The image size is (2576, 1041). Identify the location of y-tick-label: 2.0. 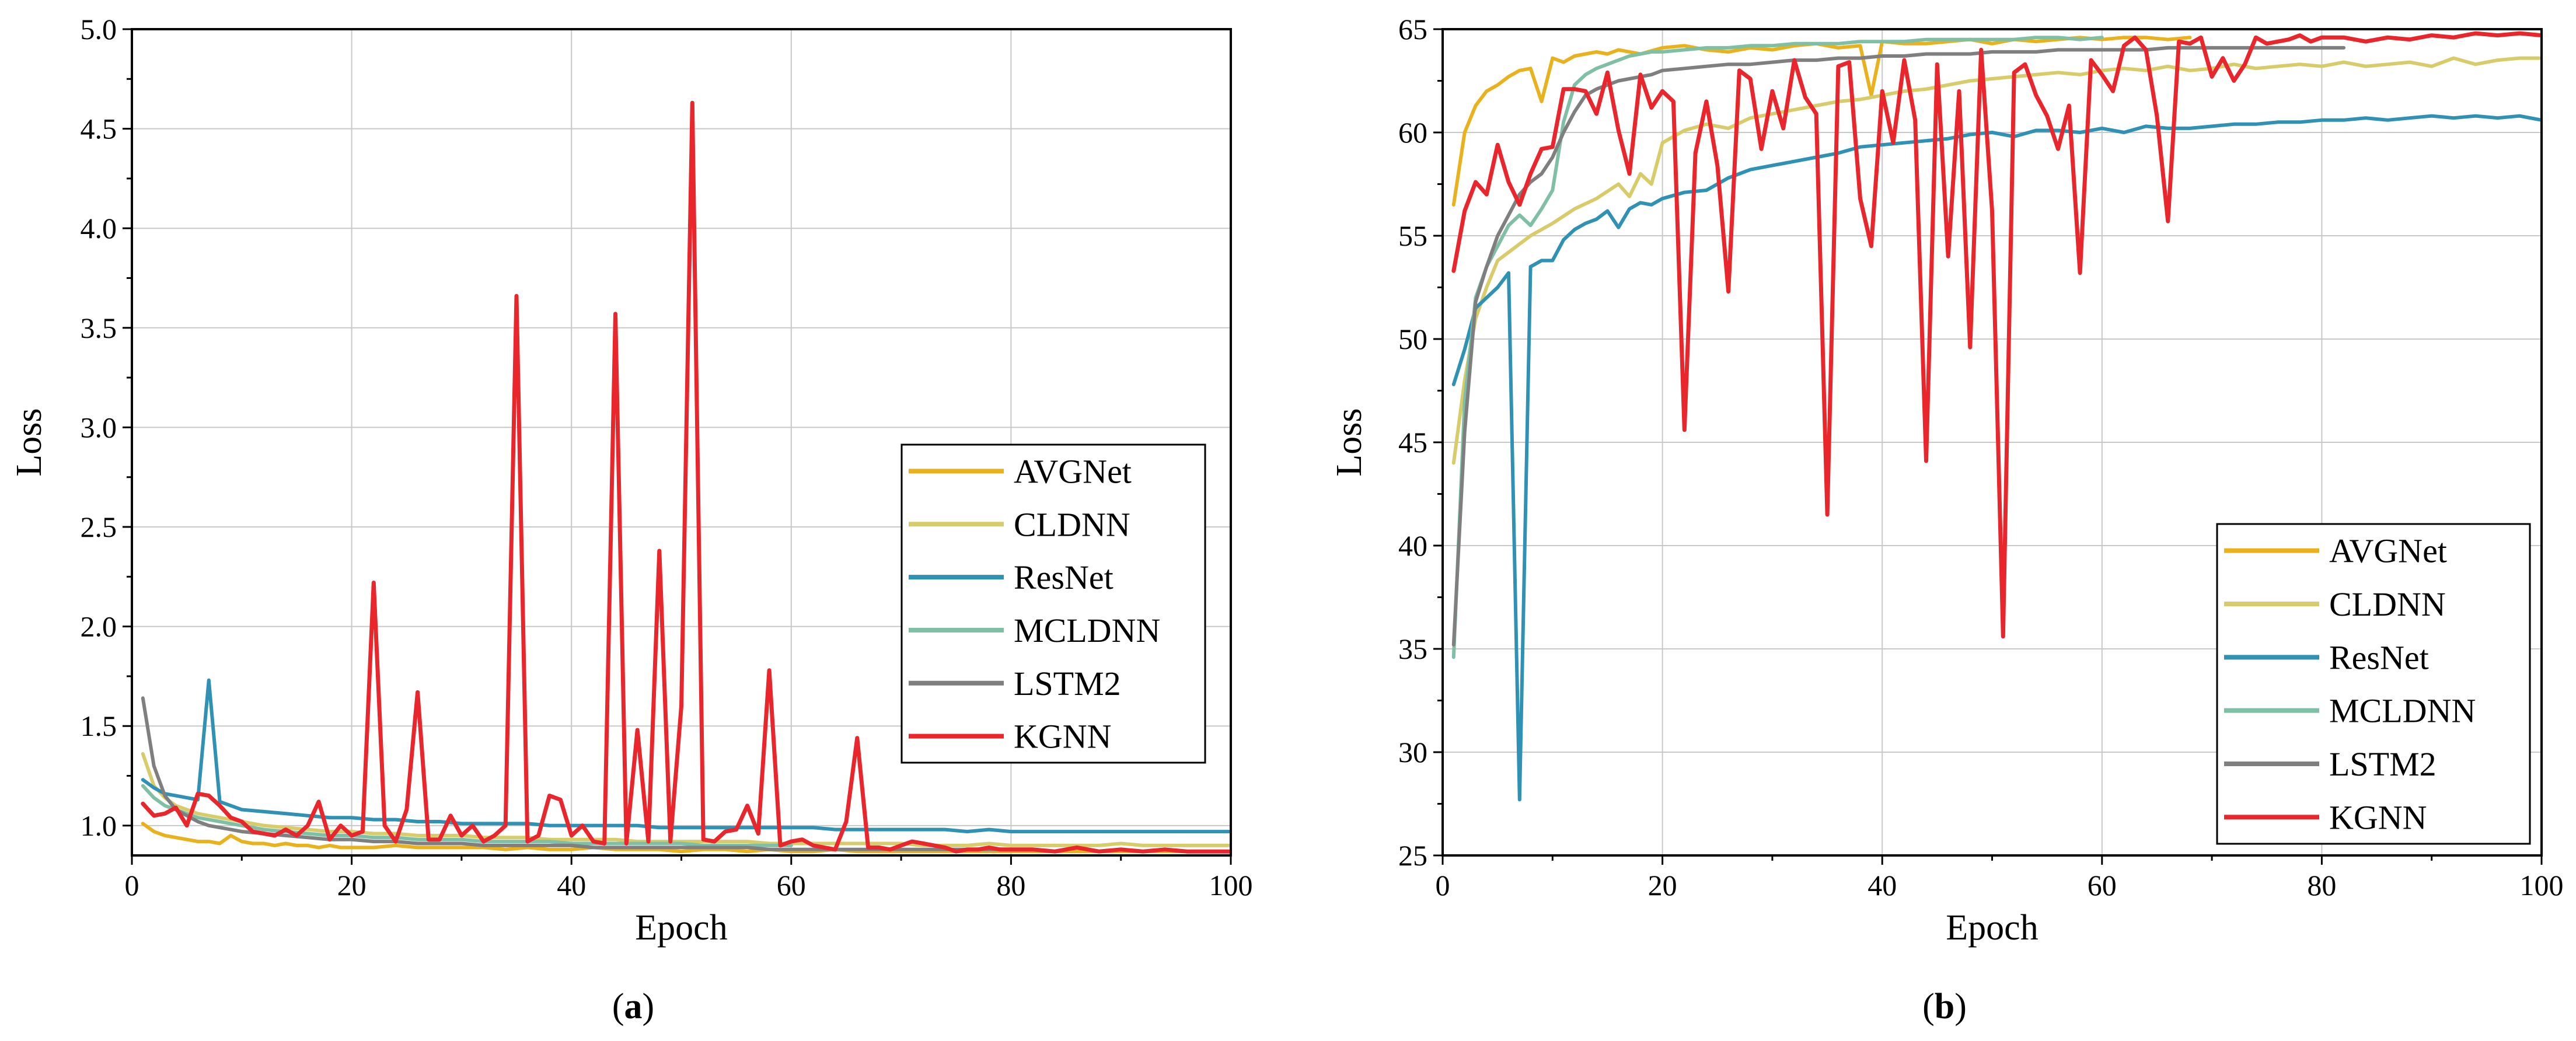
(99, 626).